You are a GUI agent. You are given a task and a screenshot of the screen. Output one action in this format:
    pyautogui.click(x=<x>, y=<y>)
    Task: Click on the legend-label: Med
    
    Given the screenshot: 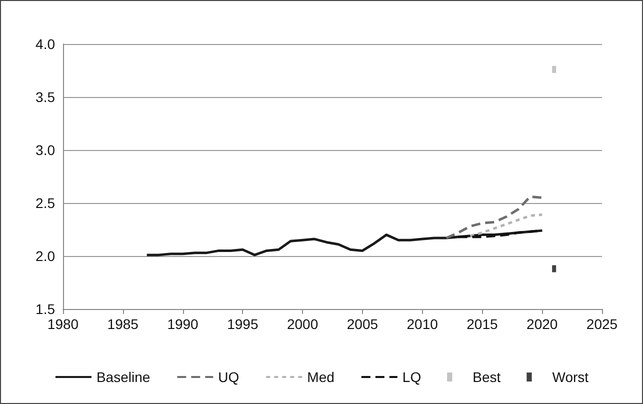 What is the action you would take?
    pyautogui.click(x=320, y=377)
    